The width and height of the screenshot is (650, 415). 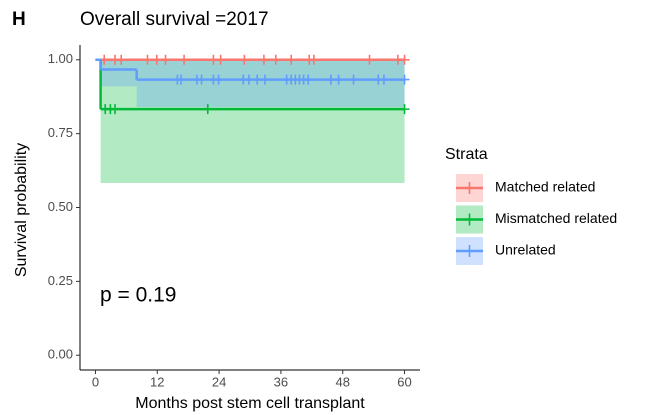 What do you see at coordinates (466, 154) in the screenshot?
I see `legend-title: Strata` at bounding box center [466, 154].